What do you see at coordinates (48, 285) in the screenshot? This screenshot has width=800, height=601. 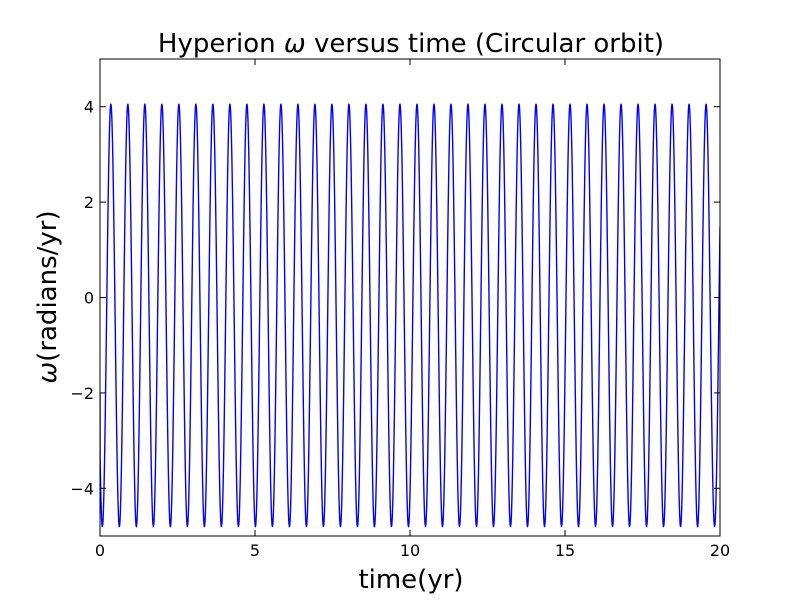 I see `y-axis-label-text: (radians/yr)` at bounding box center [48, 285].